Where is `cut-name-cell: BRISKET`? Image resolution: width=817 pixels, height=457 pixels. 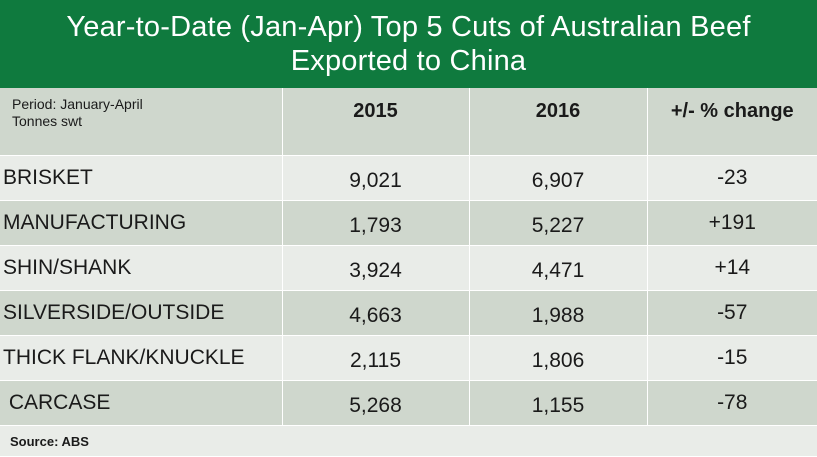
cut-name-cell: BRISKET is located at coordinates (141, 178).